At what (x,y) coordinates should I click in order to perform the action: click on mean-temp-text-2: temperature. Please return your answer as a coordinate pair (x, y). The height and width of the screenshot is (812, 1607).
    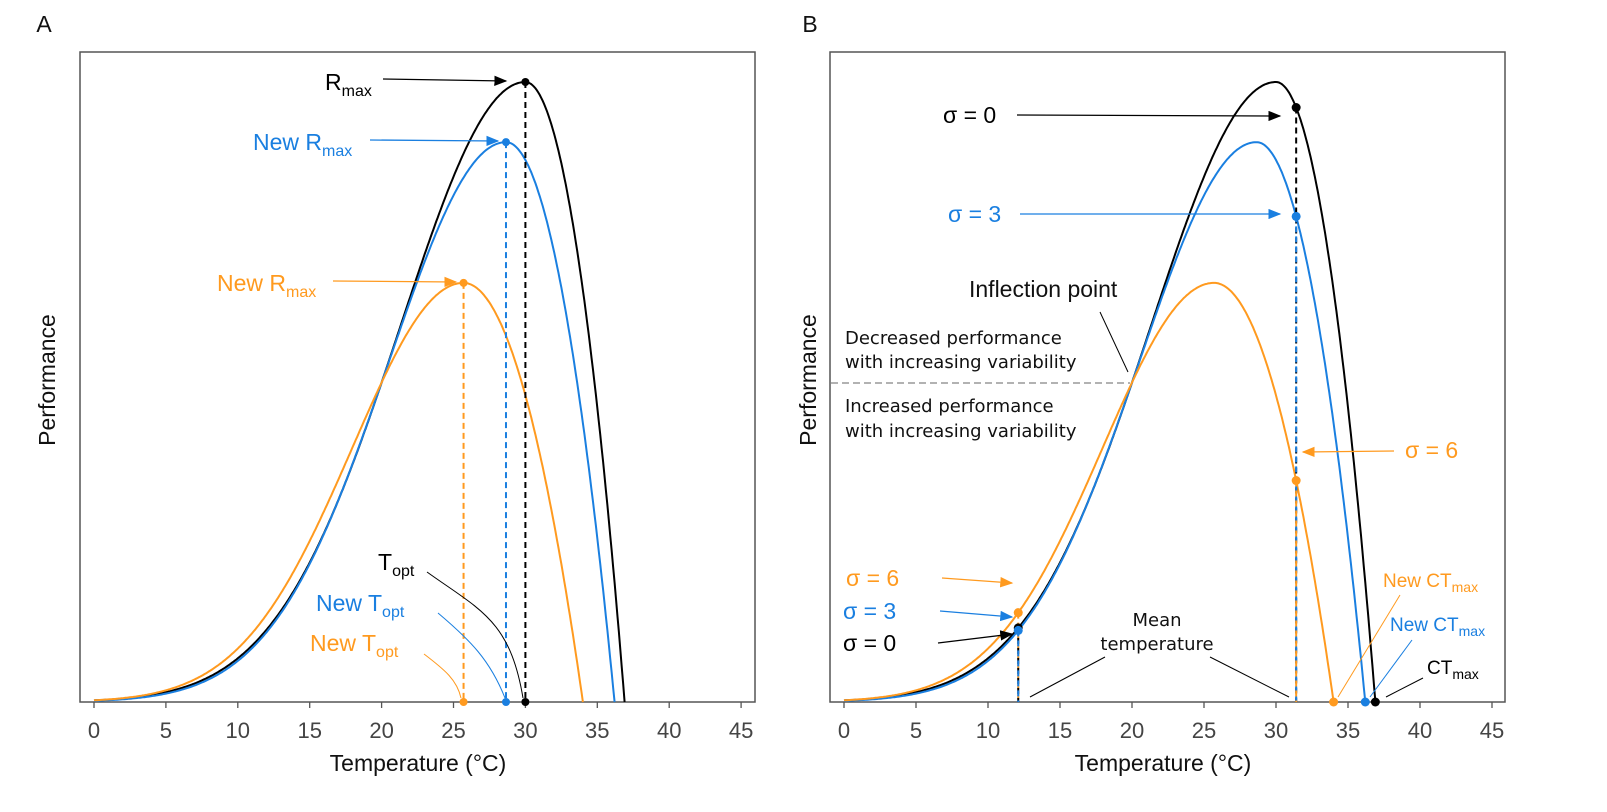
    Looking at the image, I should click on (1156, 644).